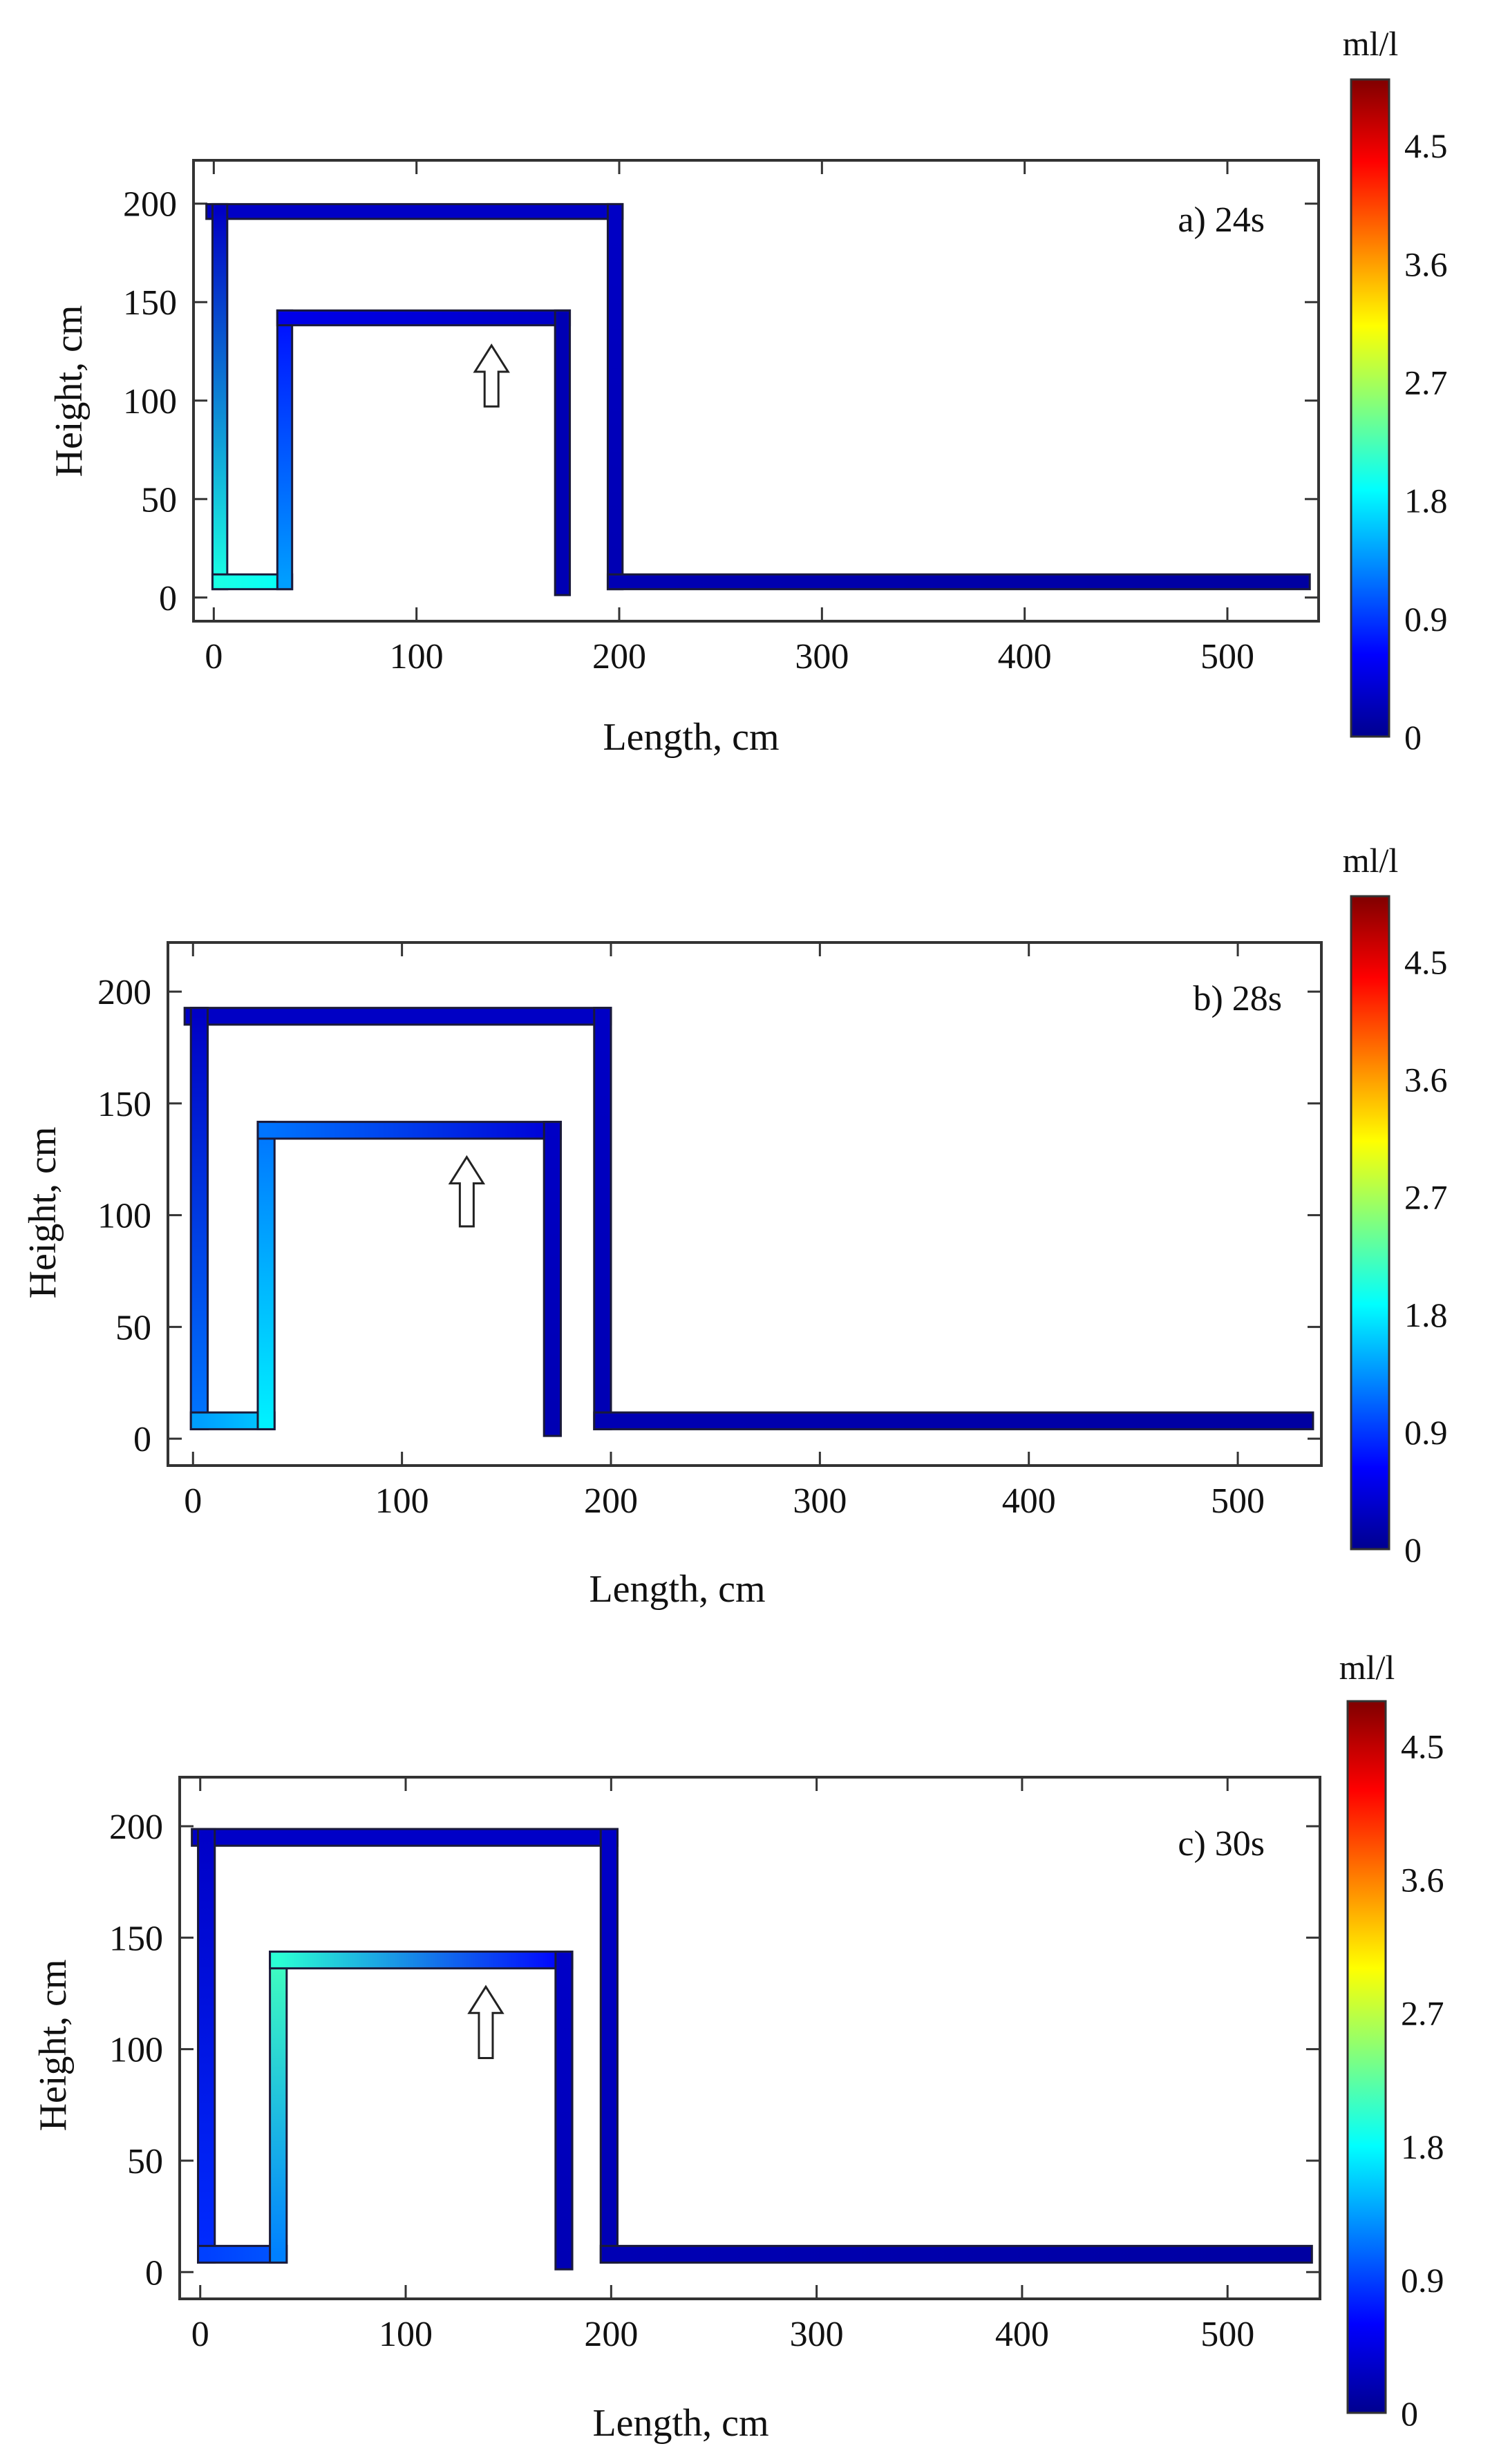 The image size is (1490, 2464). I want to click on panel-label: a) 24s, so click(1221, 220).